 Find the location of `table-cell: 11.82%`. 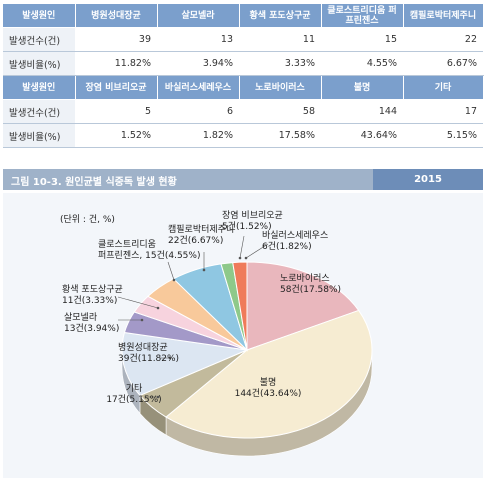

table-cell: 11.82% is located at coordinates (116, 63).